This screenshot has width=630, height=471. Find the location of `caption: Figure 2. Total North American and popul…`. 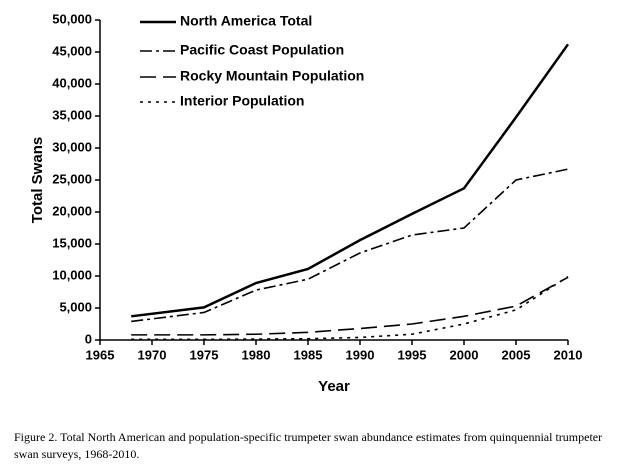

caption: Figure 2. Total North American and popul… is located at coordinates (308, 445).